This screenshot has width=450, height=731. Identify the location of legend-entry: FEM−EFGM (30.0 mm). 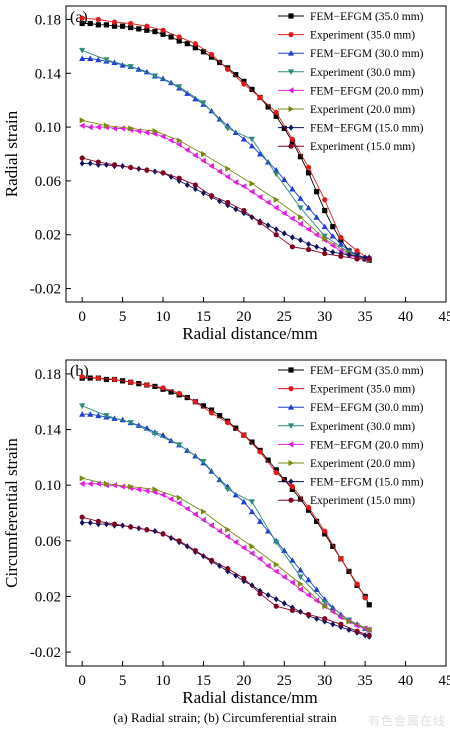
(351, 408).